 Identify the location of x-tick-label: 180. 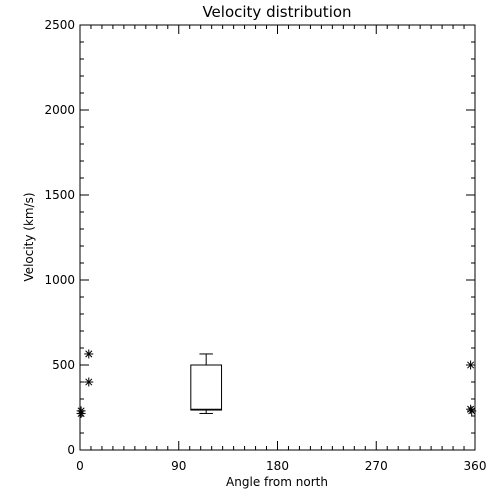
(277, 466).